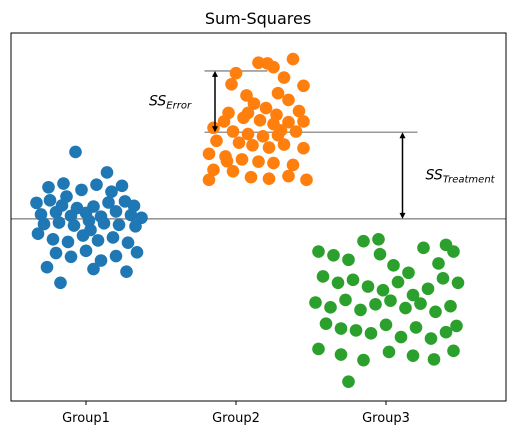 This screenshot has height=435, width=515. Describe the element at coordinates (86, 418) in the screenshot. I see `x-tick-label: Group1` at that location.